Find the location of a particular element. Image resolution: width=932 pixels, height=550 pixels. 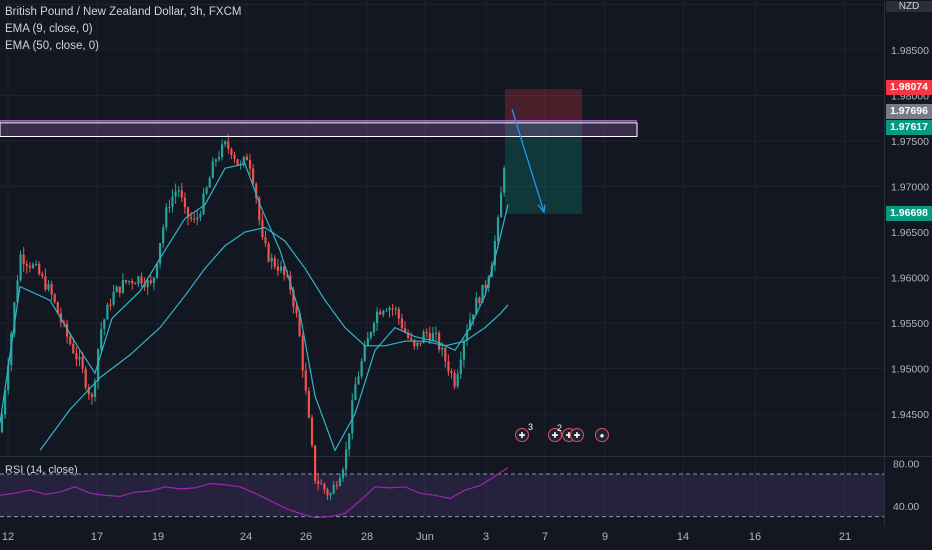

rsi-tick-label: 80.00 is located at coordinates (906, 464).